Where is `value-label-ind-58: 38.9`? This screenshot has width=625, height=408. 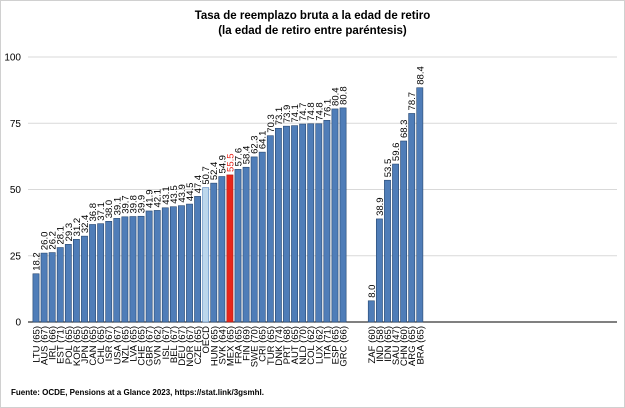 value-label-ind-58: 38.9 is located at coordinates (380, 206).